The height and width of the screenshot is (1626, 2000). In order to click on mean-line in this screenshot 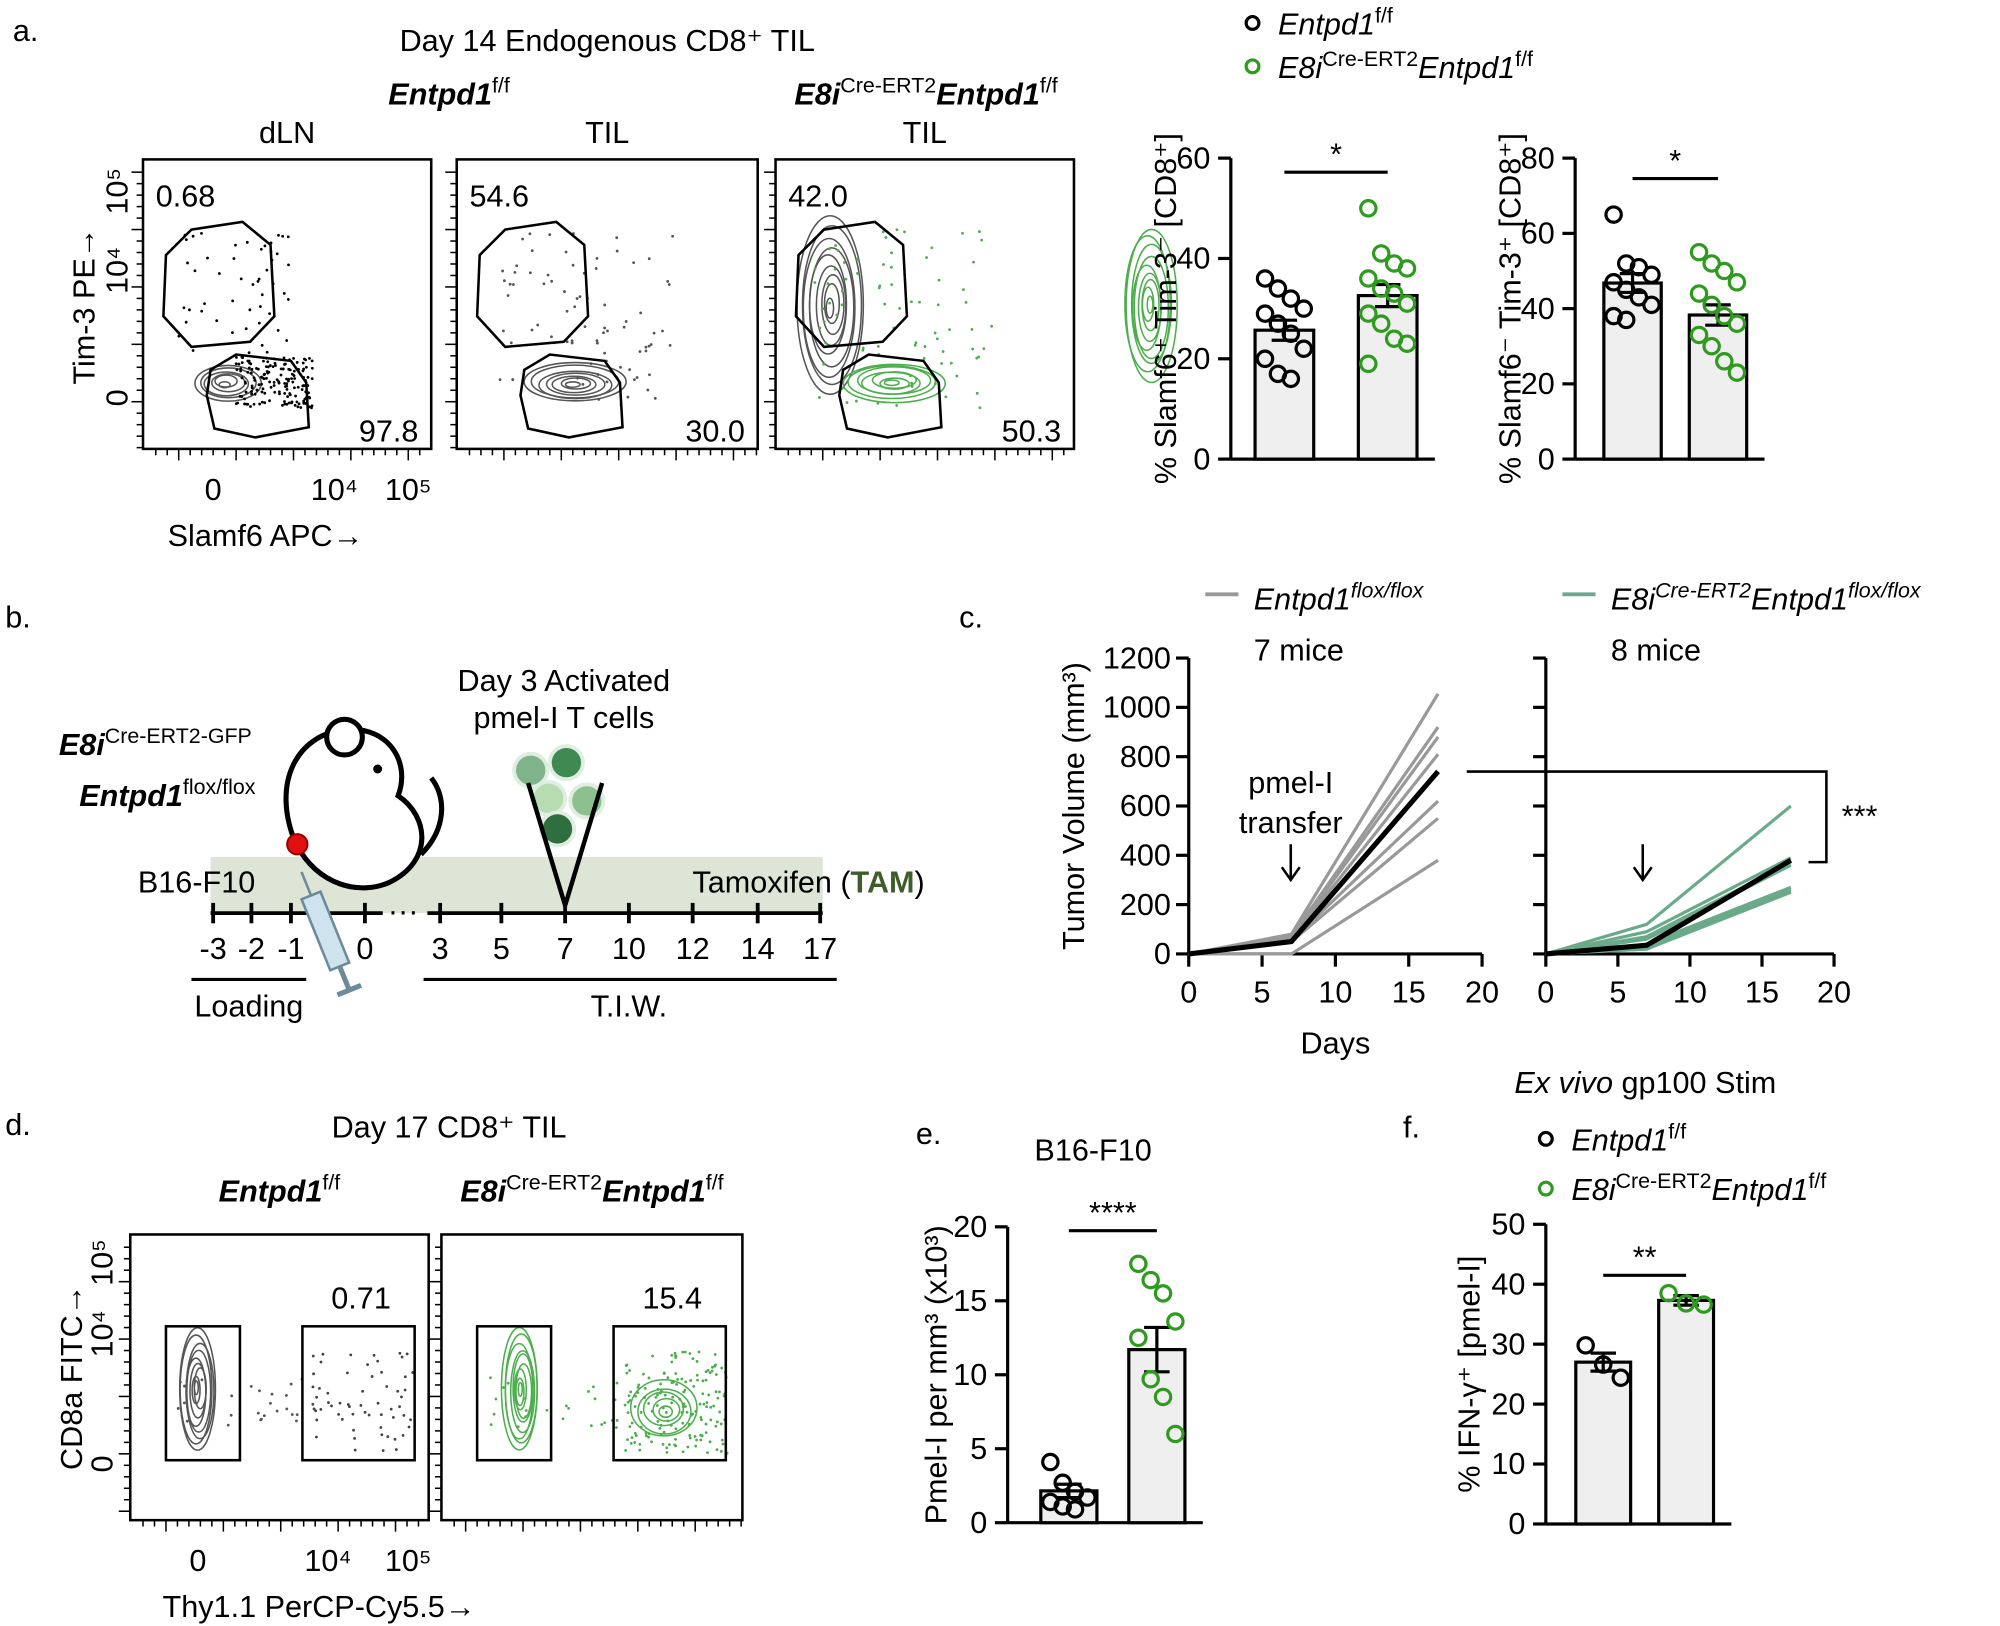, I will do `click(1669, 907)`.